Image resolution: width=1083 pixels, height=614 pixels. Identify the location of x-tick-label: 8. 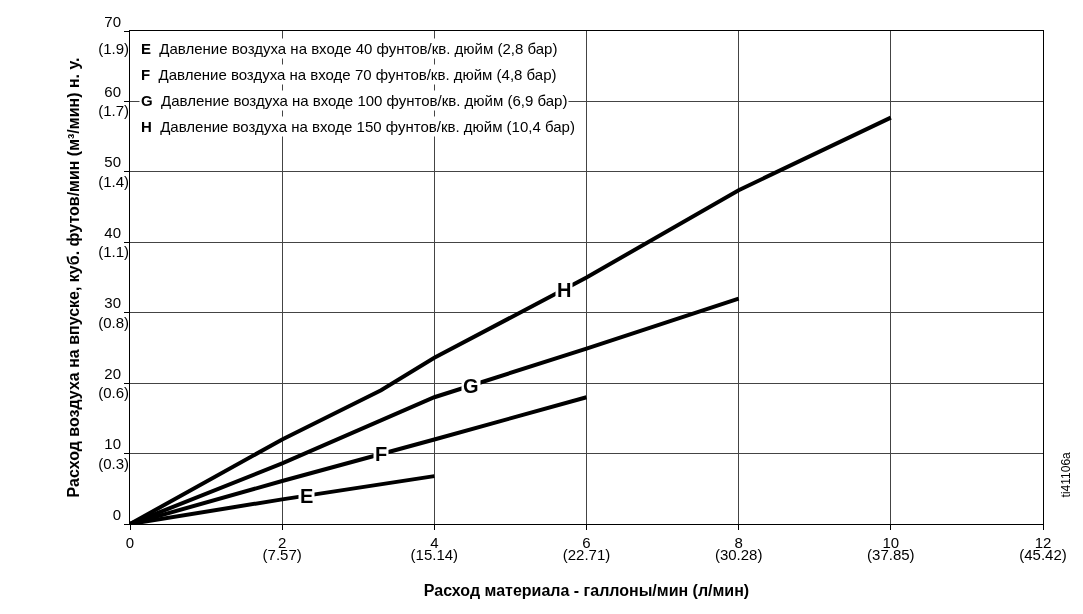
(738, 542).